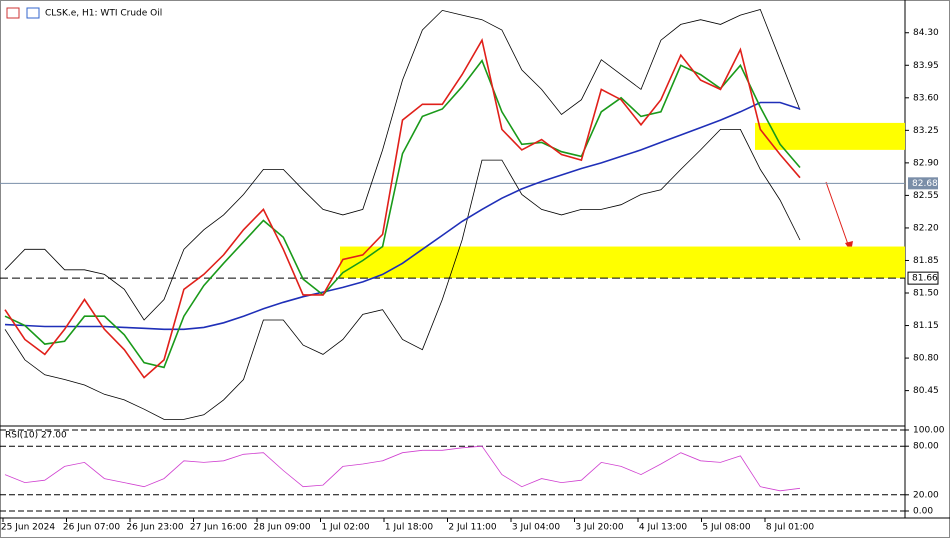 The width and height of the screenshot is (950, 542). I want to click on x-tick-label: 28 Jun 09:00, so click(281, 528).